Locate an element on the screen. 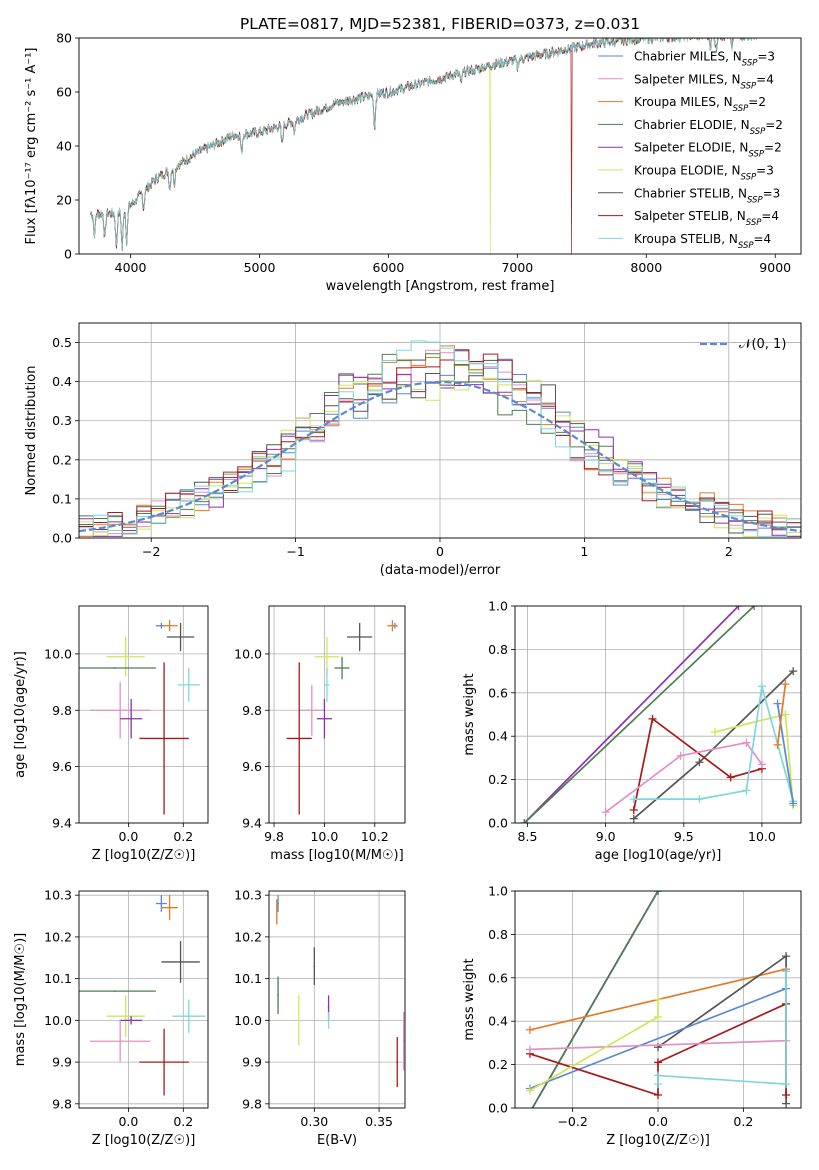 This screenshot has height=1170, width=819. y-axis-label: Flux [fλ10⁻¹⁷ erg cm⁻² s⁻¹ A⁻¹] is located at coordinates (31, 146).